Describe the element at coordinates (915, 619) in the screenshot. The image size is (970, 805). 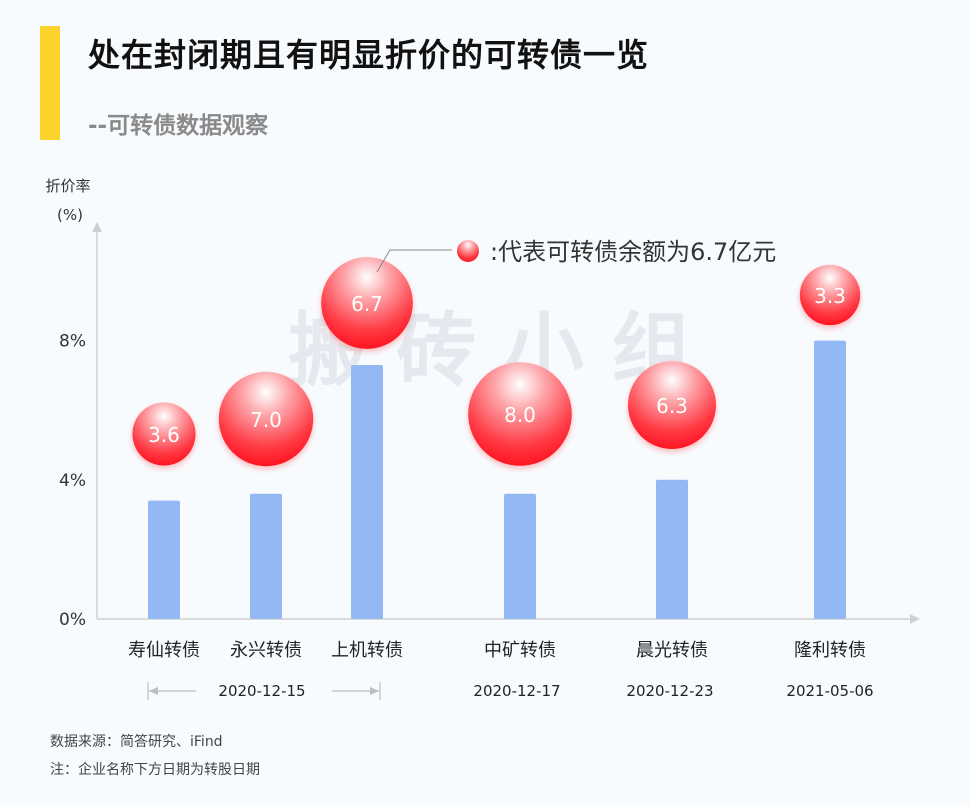
I see `x-axis-arrow` at that location.